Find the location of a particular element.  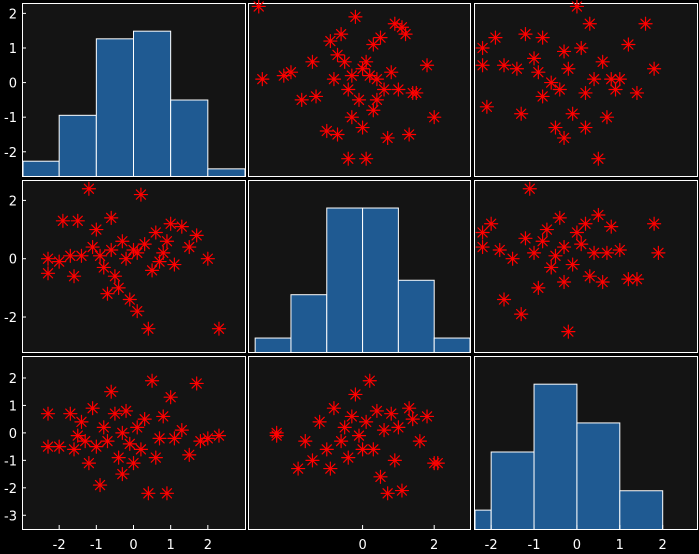

scatter-r0-c1 is located at coordinates (346, 83).